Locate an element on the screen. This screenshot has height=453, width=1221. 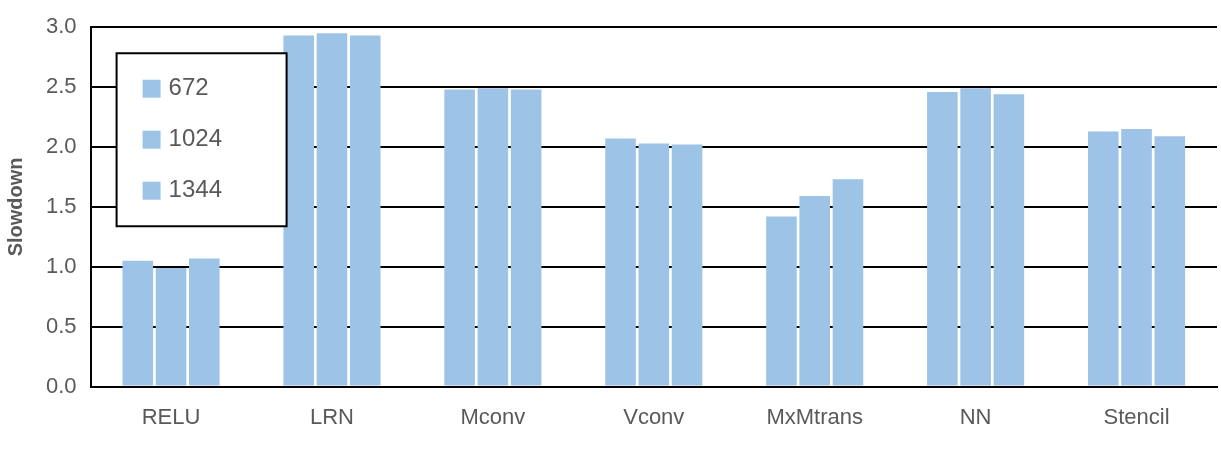
x-tick-label: Vconv is located at coordinates (654, 416).